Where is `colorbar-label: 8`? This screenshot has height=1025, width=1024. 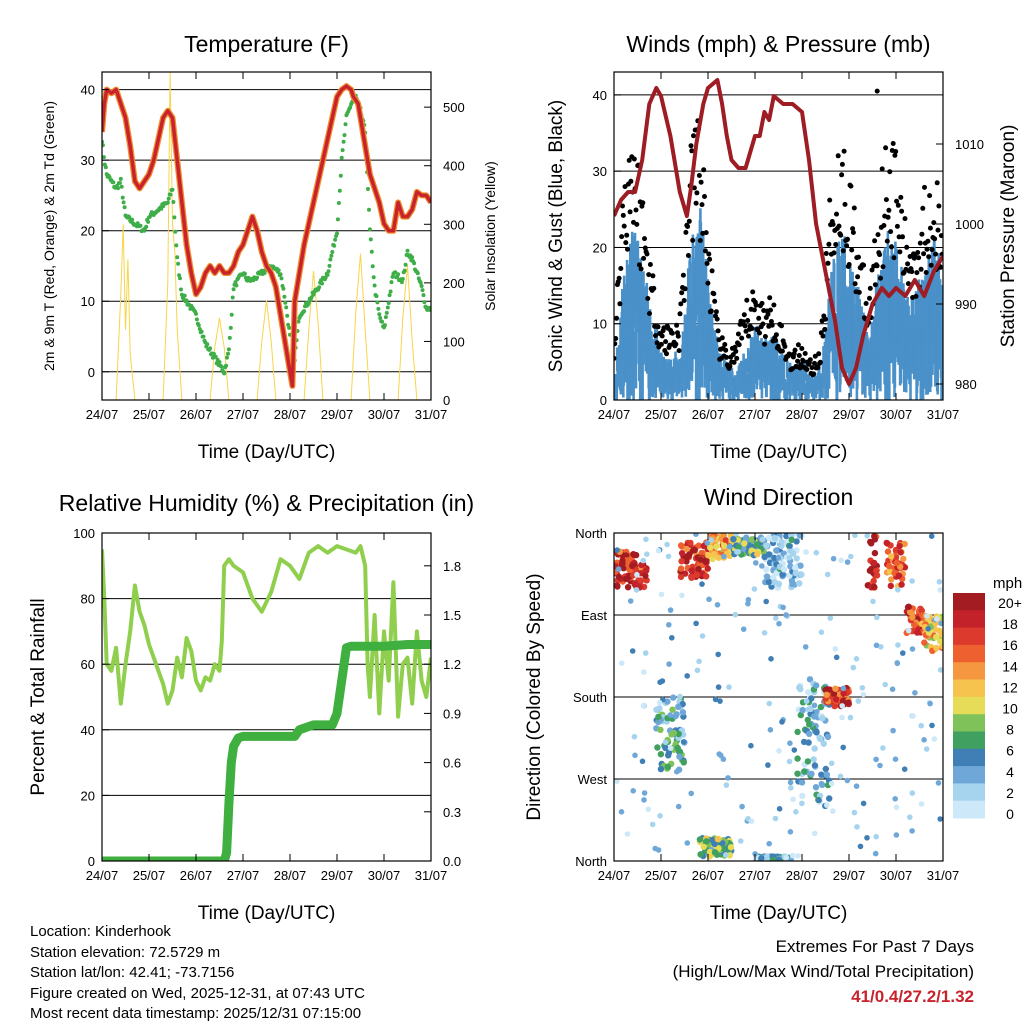
colorbar-label: 8 is located at coordinates (1010, 730).